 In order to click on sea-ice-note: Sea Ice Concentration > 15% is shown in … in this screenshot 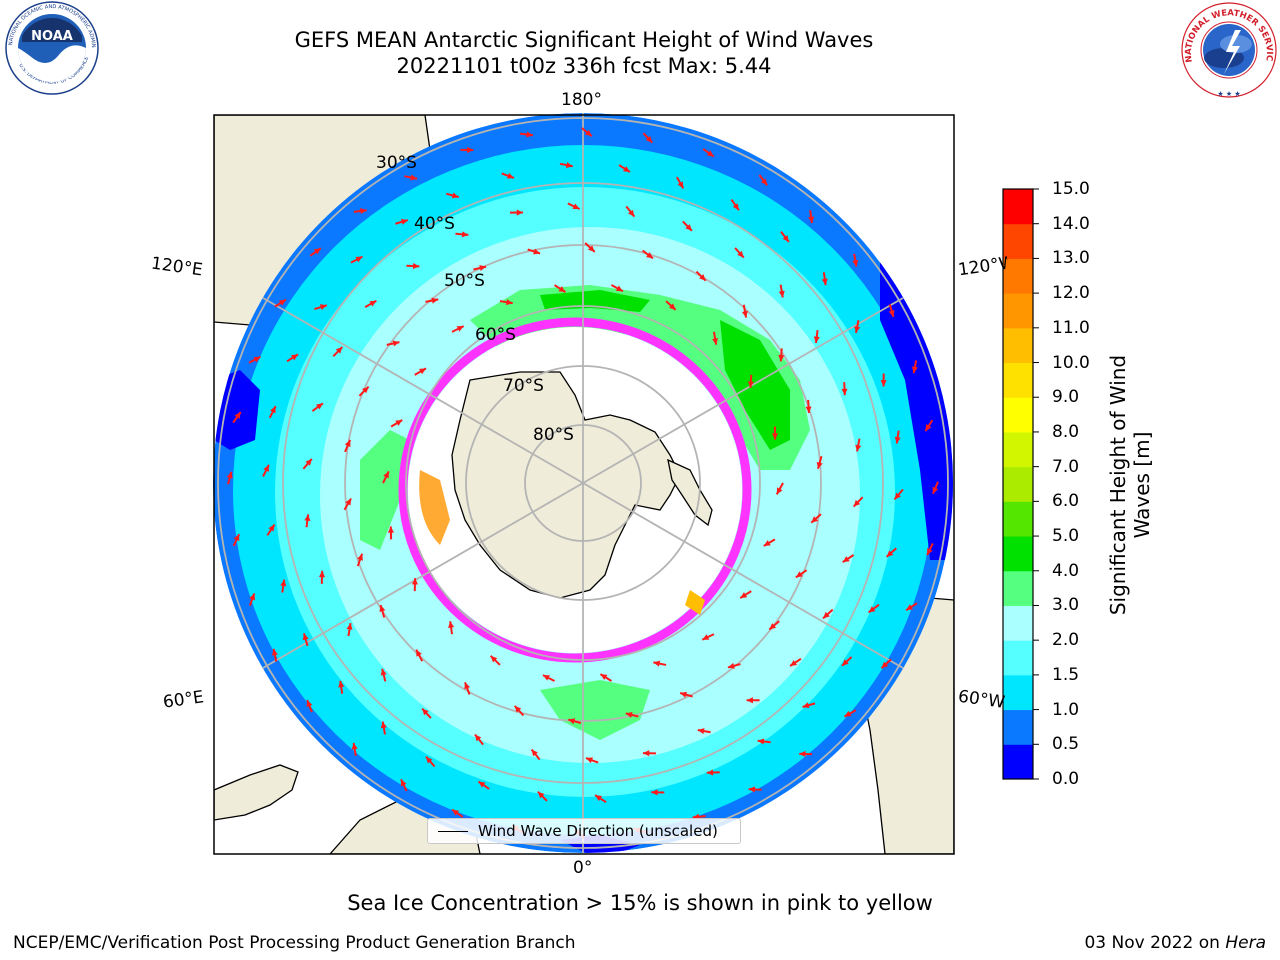, I will do `click(640, 903)`.